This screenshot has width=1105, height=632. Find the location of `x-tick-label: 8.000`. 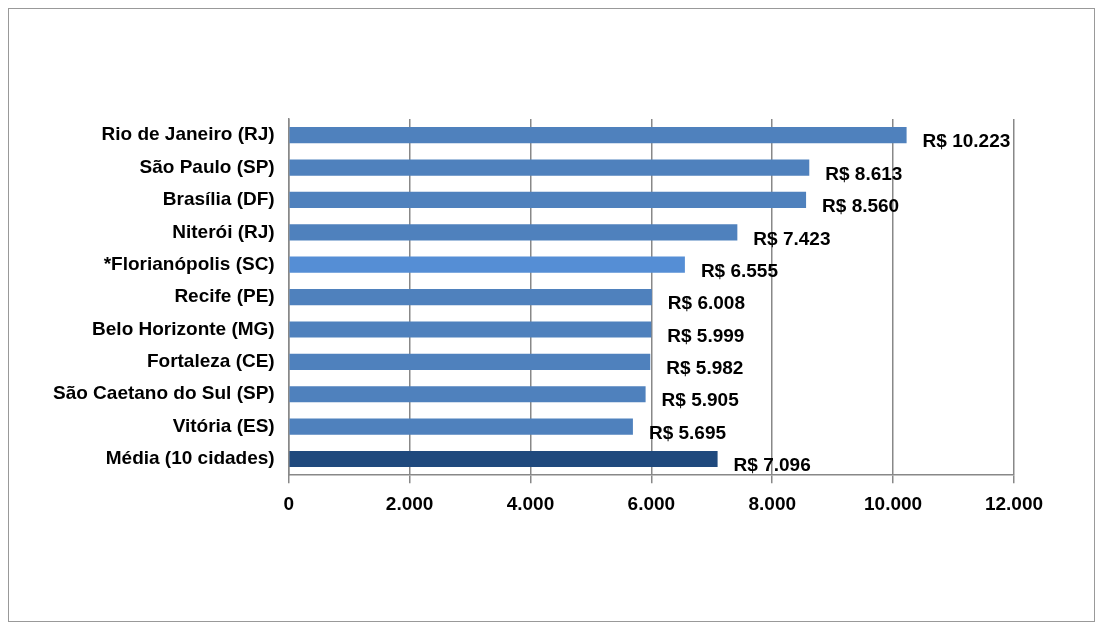

x-tick-label: 8.000 is located at coordinates (772, 503).